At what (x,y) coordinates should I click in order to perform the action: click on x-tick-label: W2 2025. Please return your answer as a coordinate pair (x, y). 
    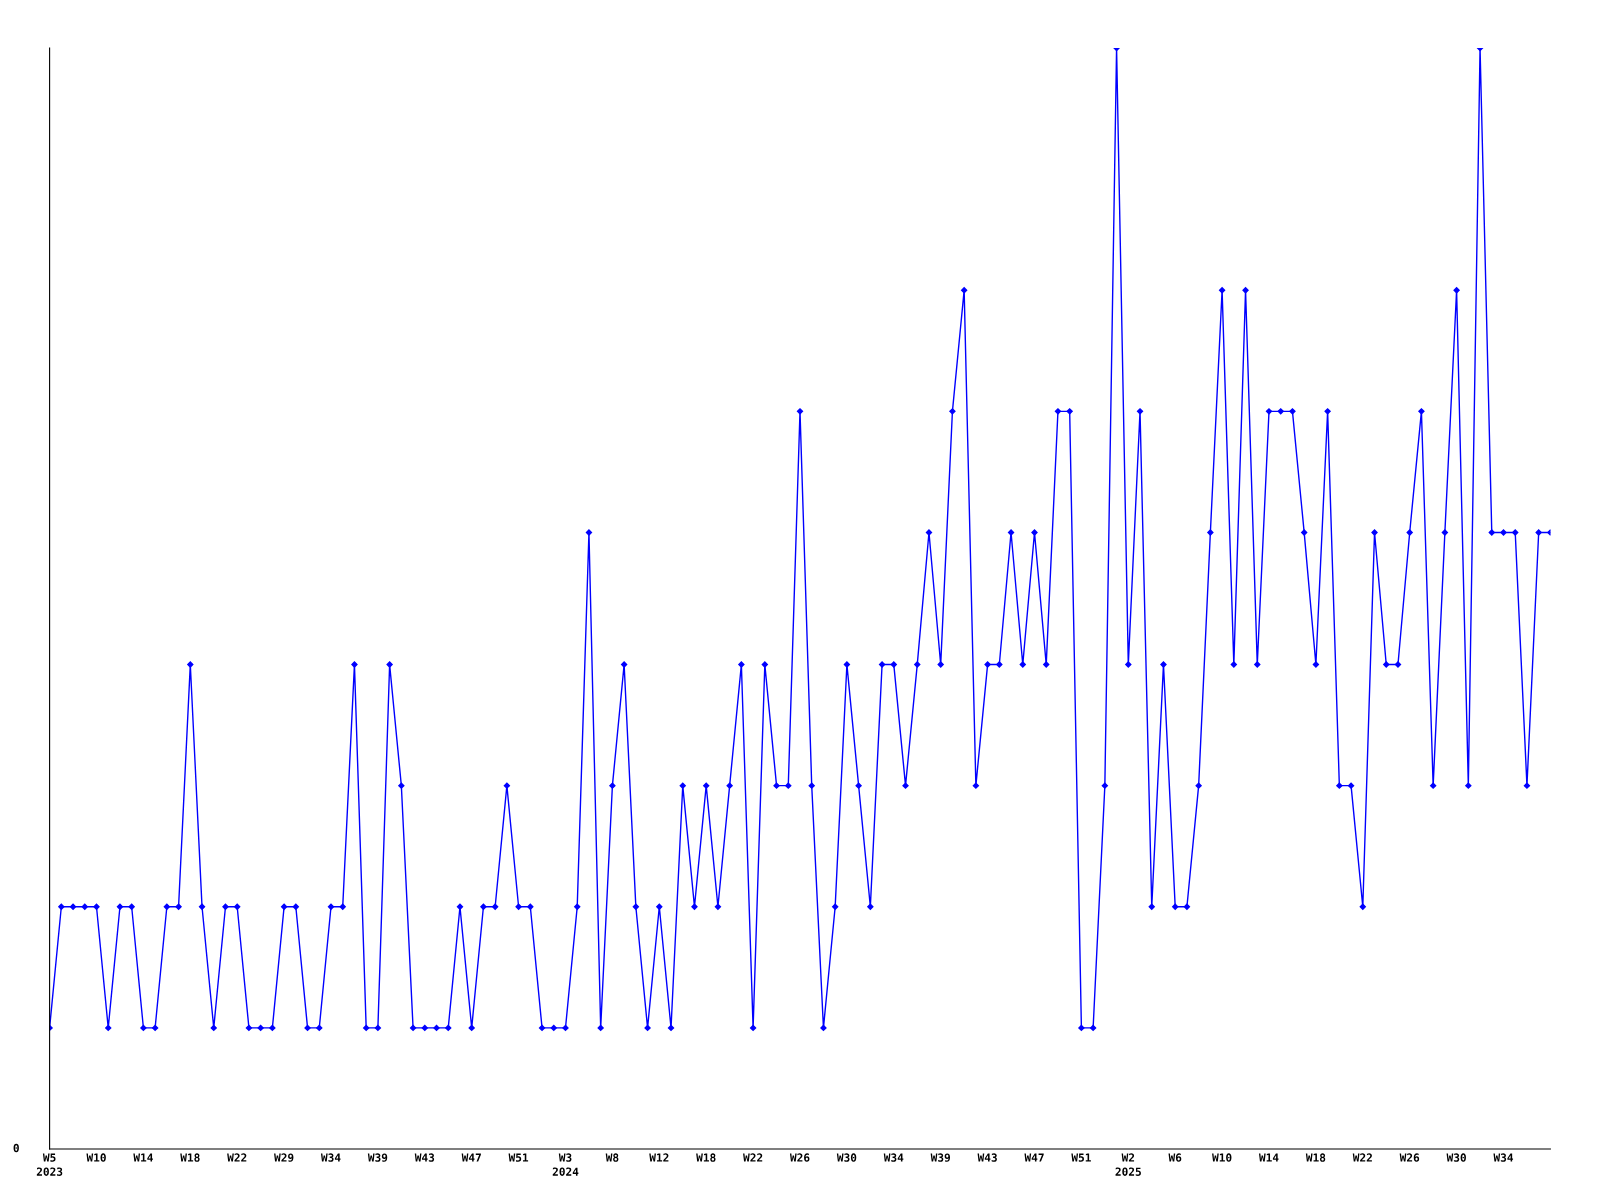
    Looking at the image, I should click on (1128, 1164).